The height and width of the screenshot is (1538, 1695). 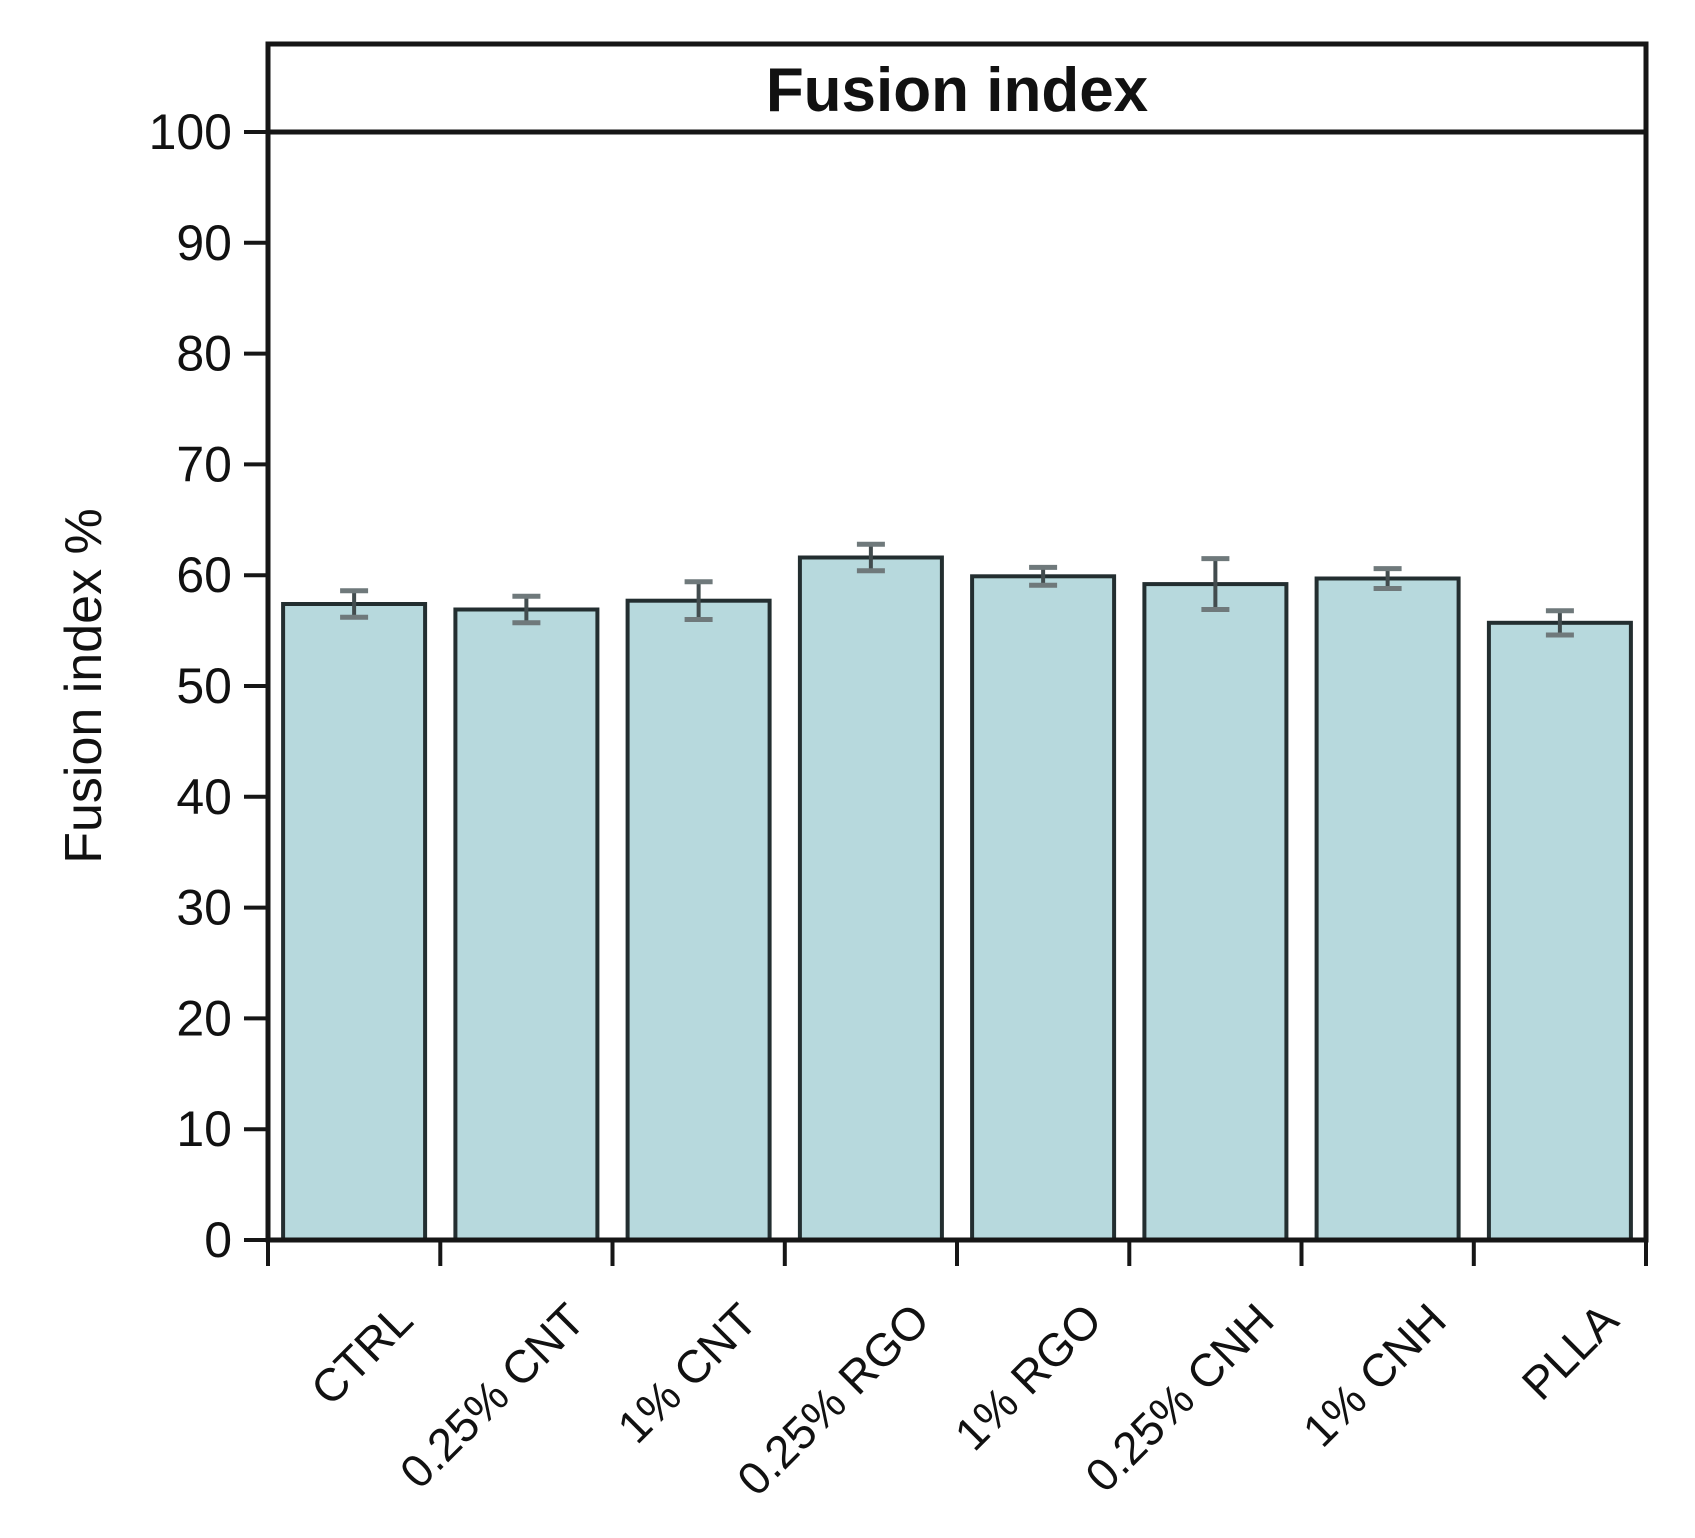 I want to click on y-axis-title: Fusion index %, so click(x=84, y=686).